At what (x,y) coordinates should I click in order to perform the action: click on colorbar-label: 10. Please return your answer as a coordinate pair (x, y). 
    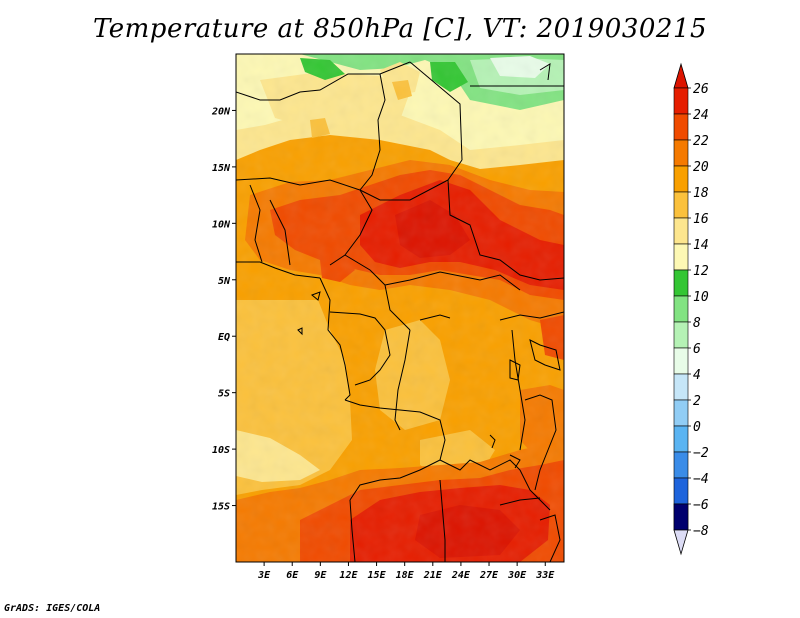
    Looking at the image, I should click on (701, 297).